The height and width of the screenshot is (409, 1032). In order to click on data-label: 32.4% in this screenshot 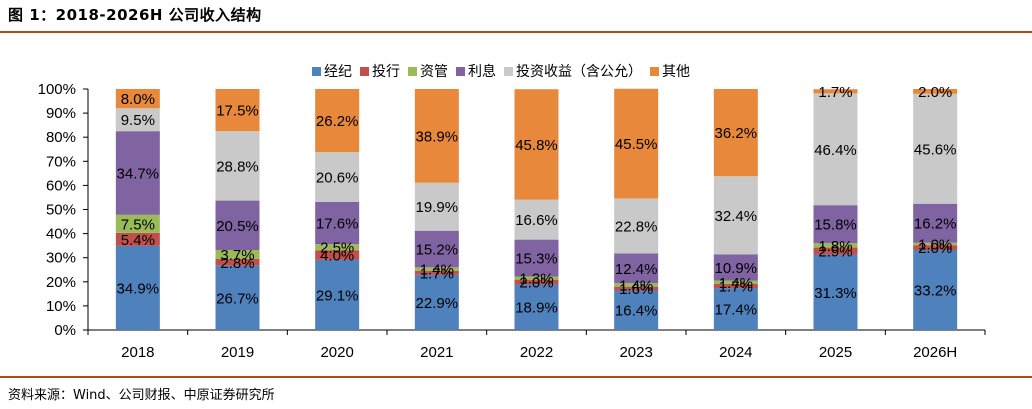, I will do `click(736, 216)`.